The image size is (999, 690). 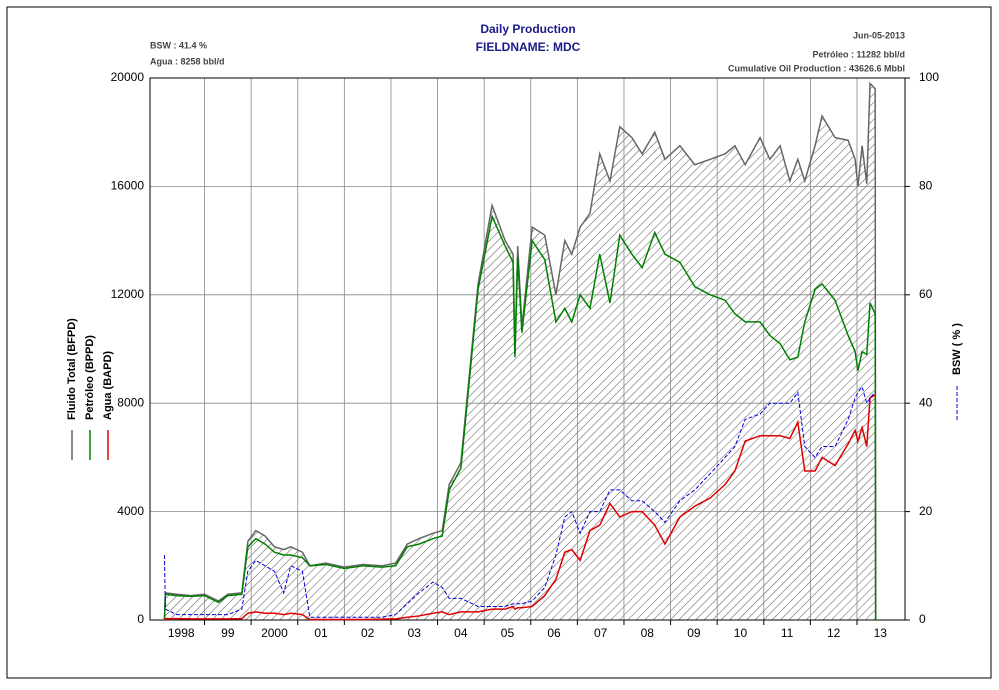 What do you see at coordinates (926, 294) in the screenshot?
I see `y2-tick-label: 60` at bounding box center [926, 294].